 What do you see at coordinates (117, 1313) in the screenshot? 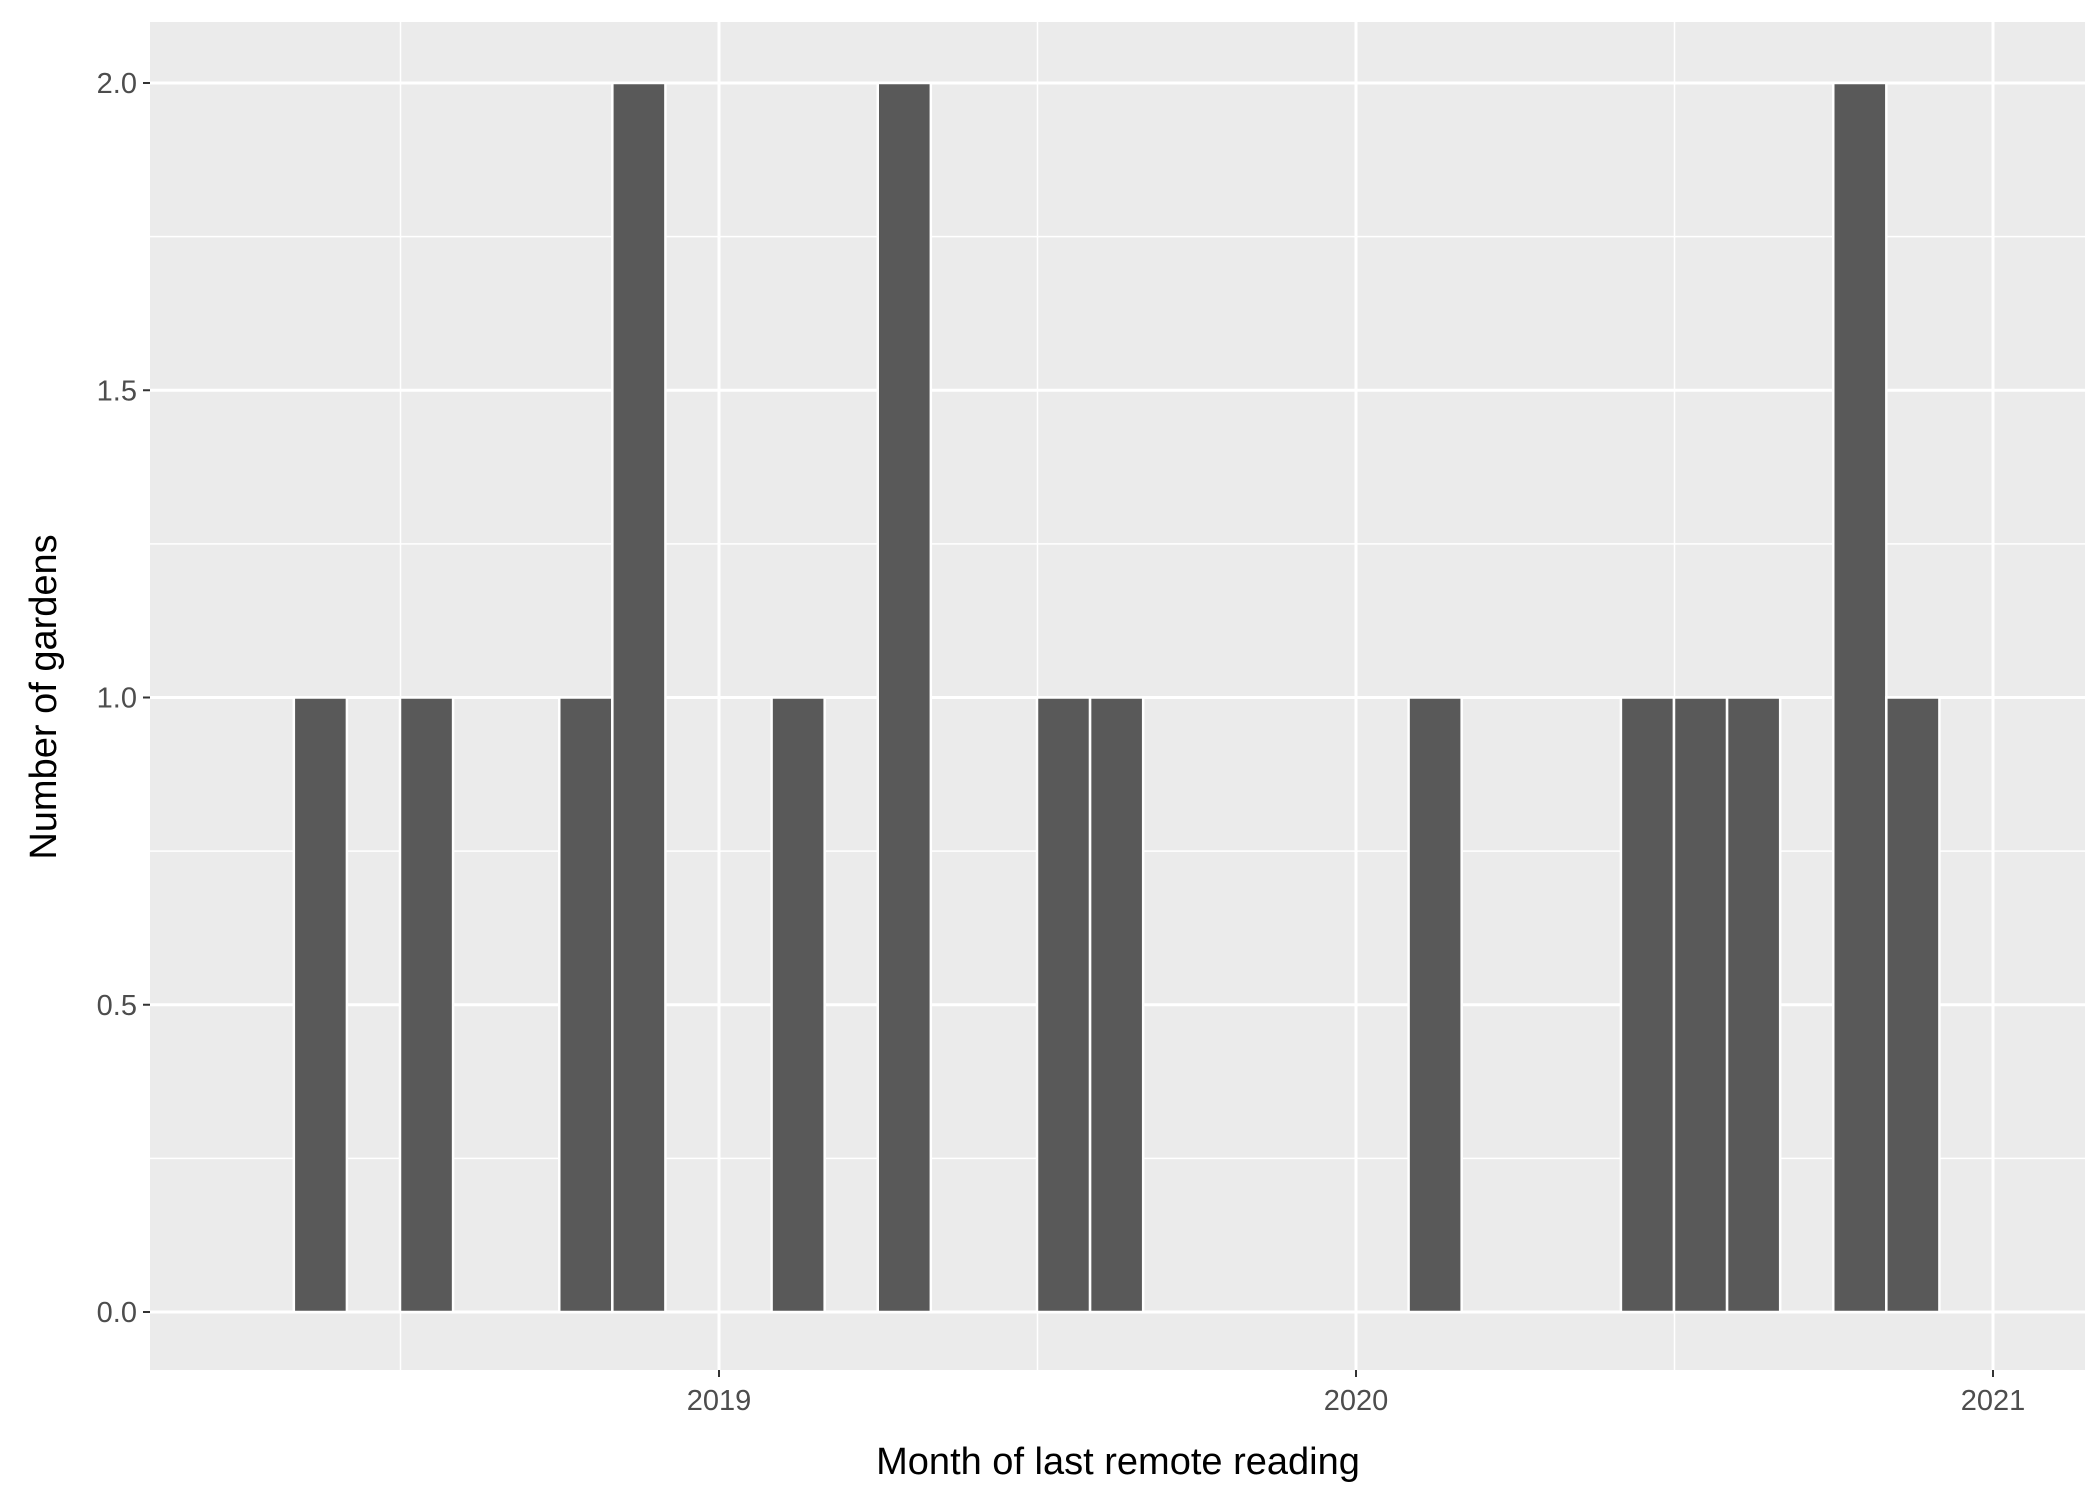
I see `y-tick-label: 0.0` at bounding box center [117, 1313].